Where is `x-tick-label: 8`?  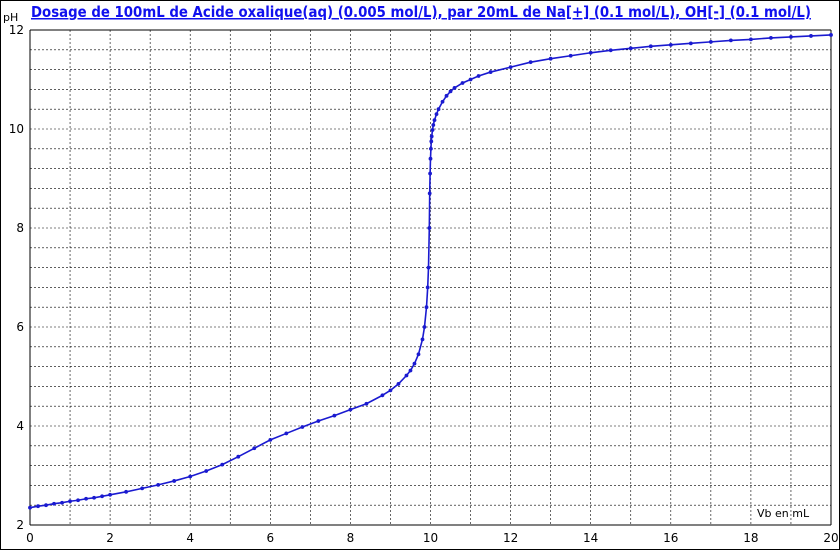
x-tick-label: 8 is located at coordinates (351, 538).